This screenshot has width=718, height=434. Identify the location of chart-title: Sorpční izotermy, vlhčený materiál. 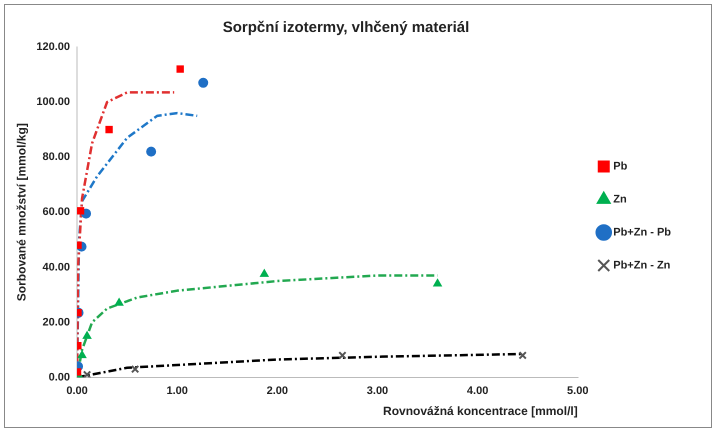
(346, 27).